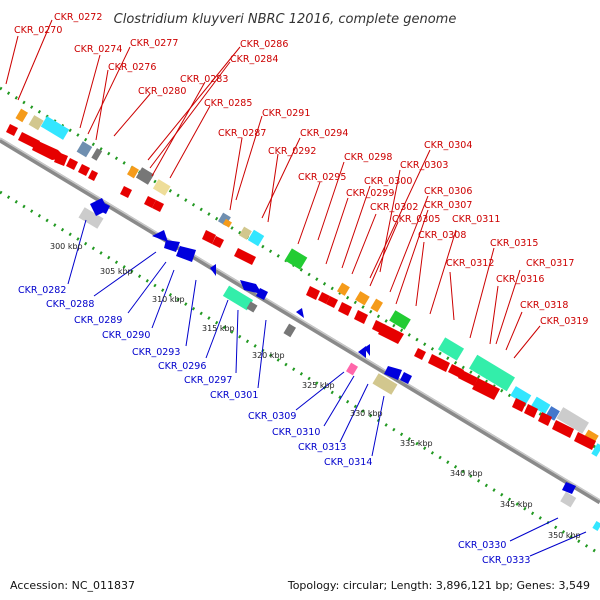 The image size is (600, 600). Describe the element at coordinates (448, 145) in the screenshot. I see `gene-label: CKR_0304` at that location.